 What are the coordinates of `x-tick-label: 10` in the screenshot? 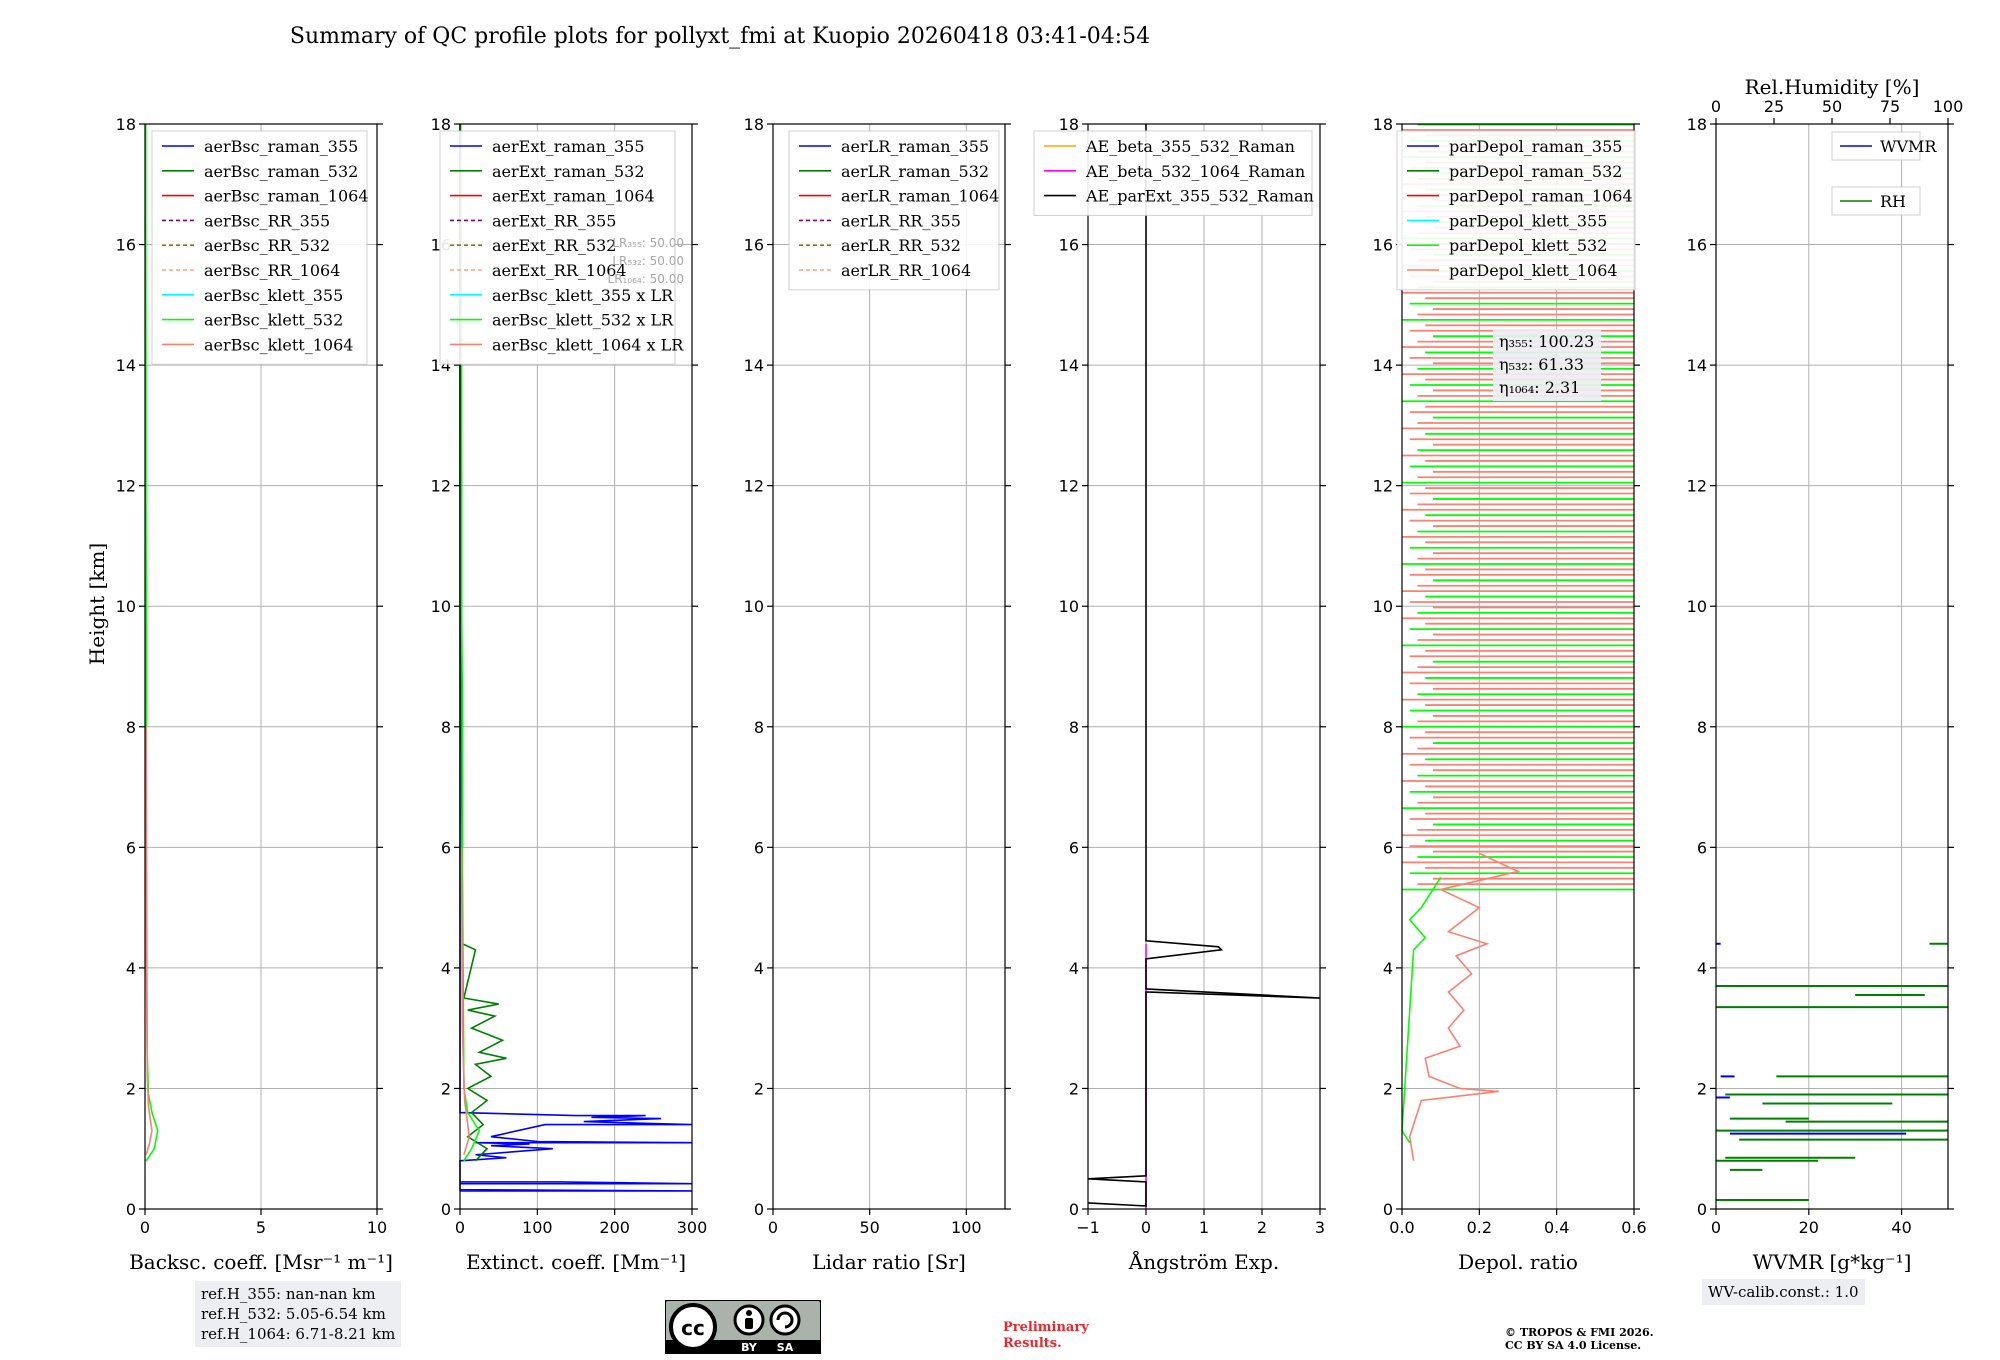 It's located at (377, 1227).